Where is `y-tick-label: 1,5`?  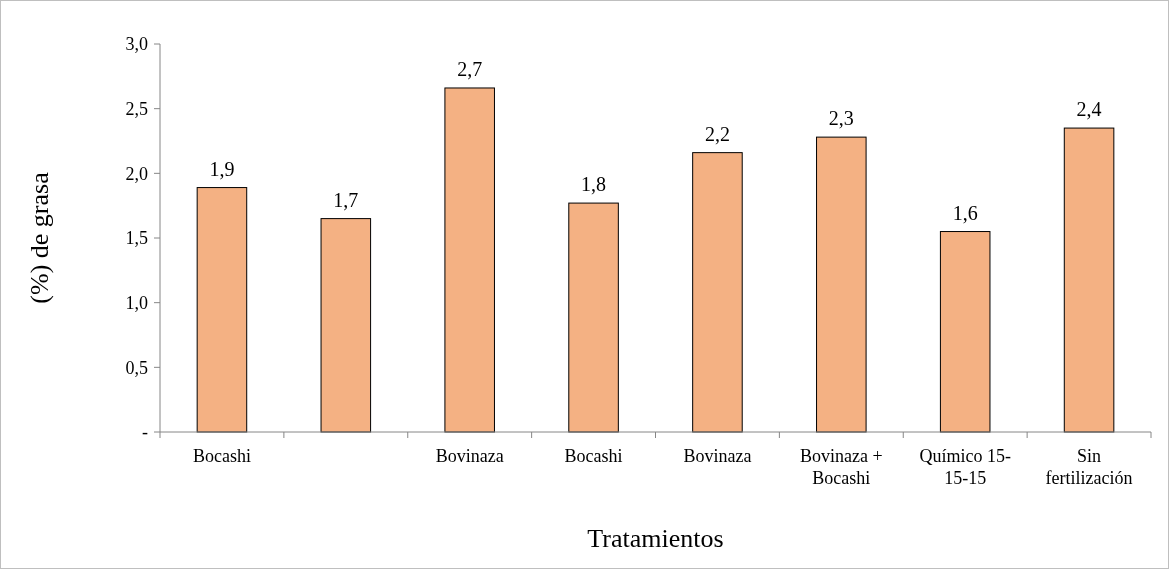 y-tick-label: 1,5 is located at coordinates (136, 238).